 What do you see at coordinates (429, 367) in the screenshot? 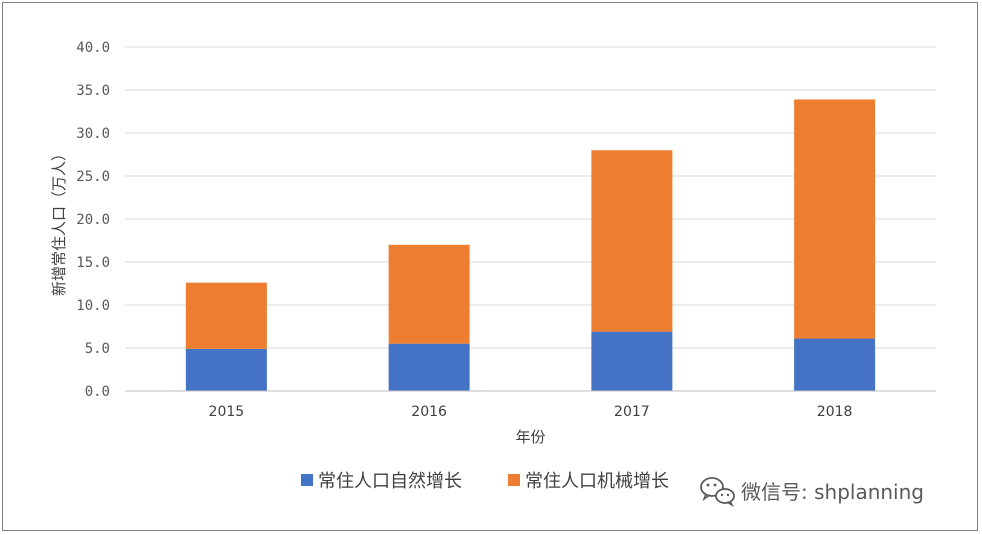
I see `bar-2016-natural` at bounding box center [429, 367].